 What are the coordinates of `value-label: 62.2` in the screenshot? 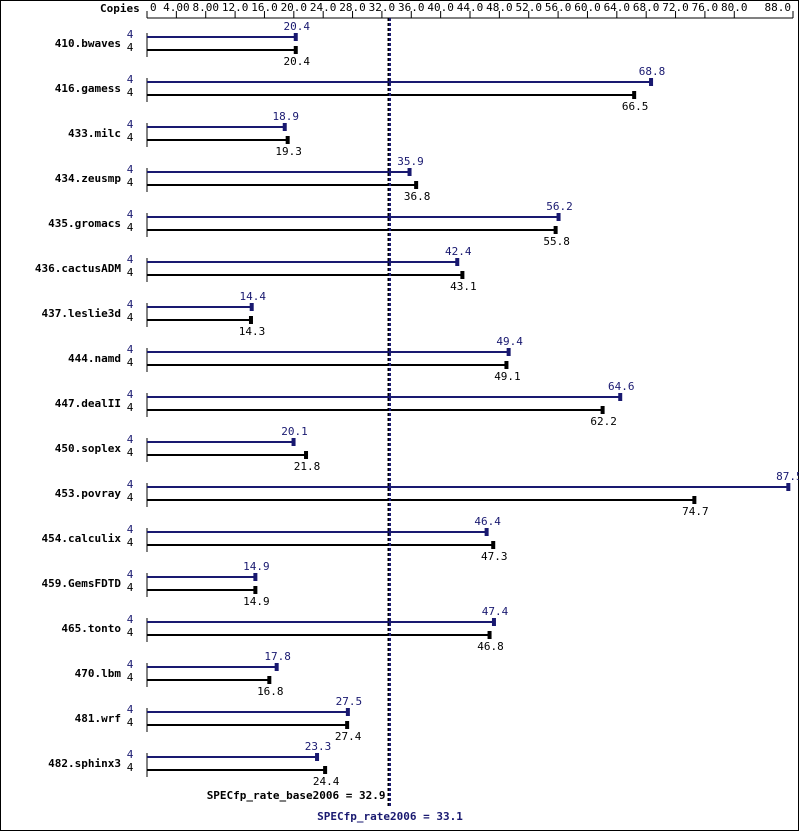 It's located at (603, 421).